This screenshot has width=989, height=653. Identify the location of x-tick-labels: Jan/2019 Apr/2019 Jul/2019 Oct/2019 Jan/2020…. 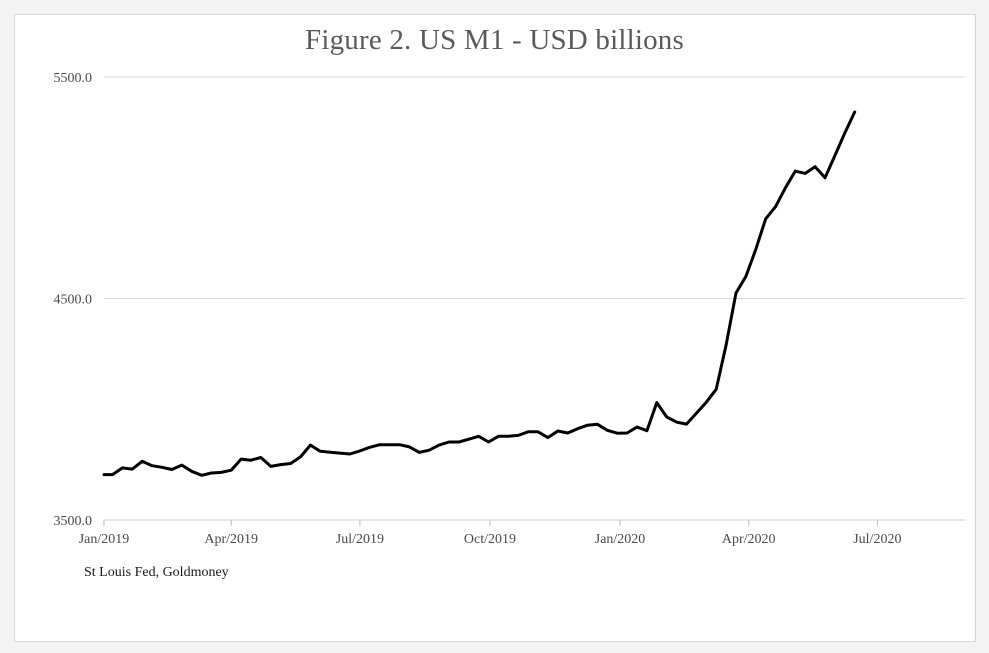
(490, 539).